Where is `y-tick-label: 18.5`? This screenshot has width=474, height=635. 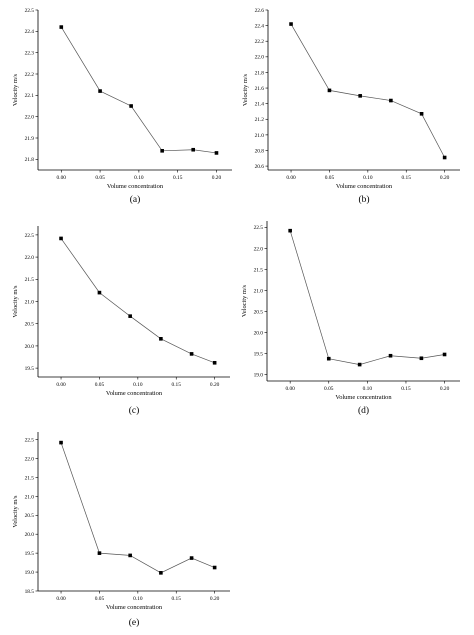
y-tick-label: 18.5 is located at coordinates (30, 592).